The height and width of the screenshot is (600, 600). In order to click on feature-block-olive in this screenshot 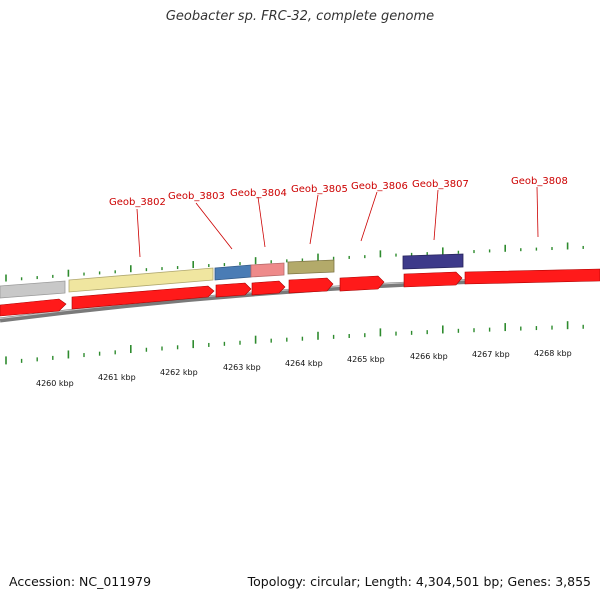, I will do `click(311, 267)`.